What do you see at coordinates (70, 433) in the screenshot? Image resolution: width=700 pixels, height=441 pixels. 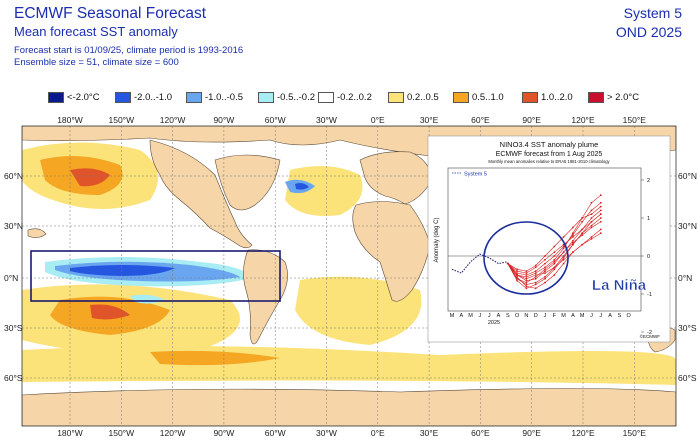 I see `lon-label-bottom: 180°W` at bounding box center [70, 433].